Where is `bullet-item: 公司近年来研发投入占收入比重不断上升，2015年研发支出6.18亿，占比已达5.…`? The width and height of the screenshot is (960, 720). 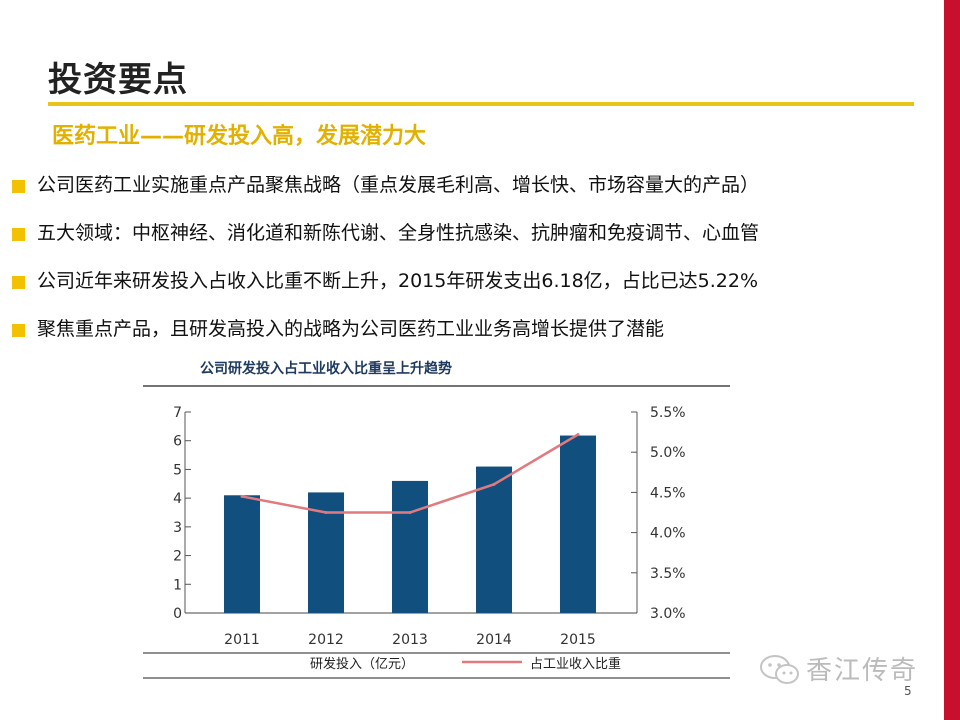 bullet-item: 公司近年来研发投入占收入比重不断上升，2015年研发支出6.18亿，占比已达5.… is located at coordinates (475, 292).